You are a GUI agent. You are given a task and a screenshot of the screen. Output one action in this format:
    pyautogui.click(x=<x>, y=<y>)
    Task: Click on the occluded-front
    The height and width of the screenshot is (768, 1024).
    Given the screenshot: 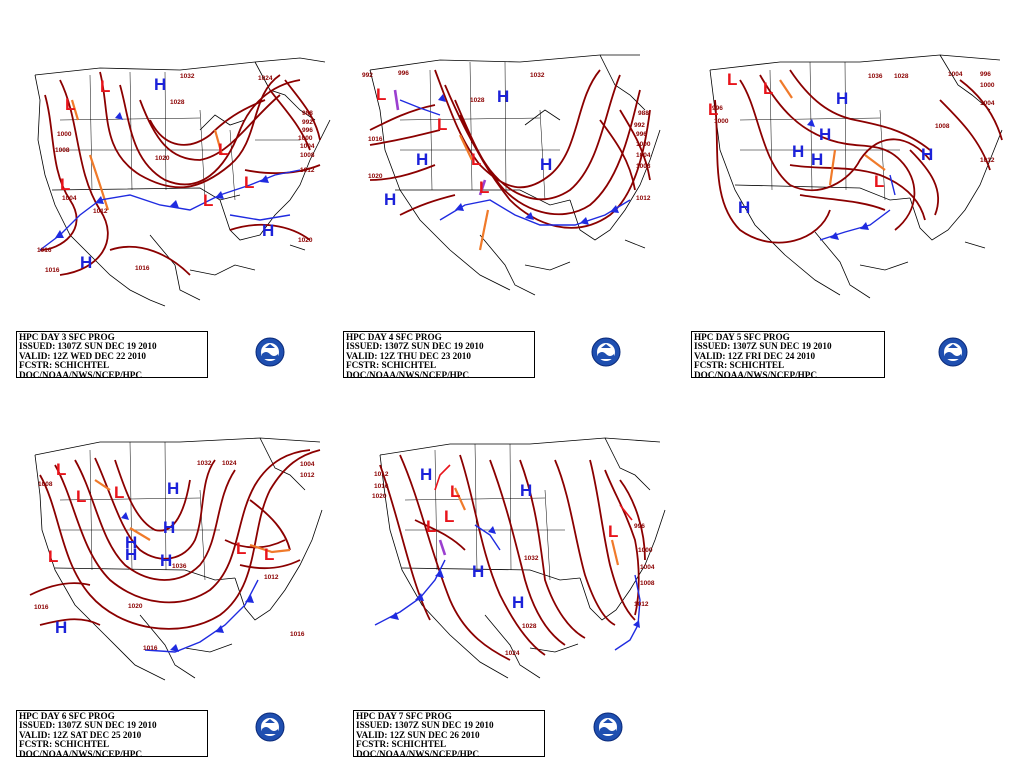 What is the action you would take?
    pyautogui.click(x=442, y=547)
    